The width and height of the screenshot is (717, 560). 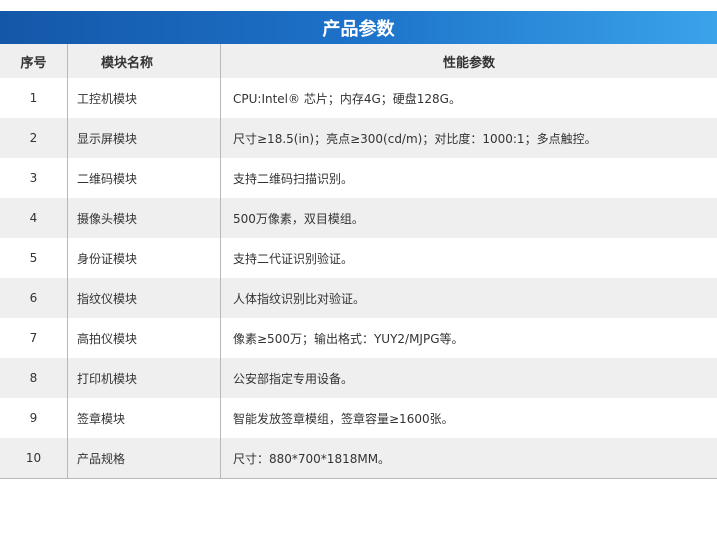 What do you see at coordinates (144, 218) in the screenshot?
I see `row-module: 摄像头模块` at bounding box center [144, 218].